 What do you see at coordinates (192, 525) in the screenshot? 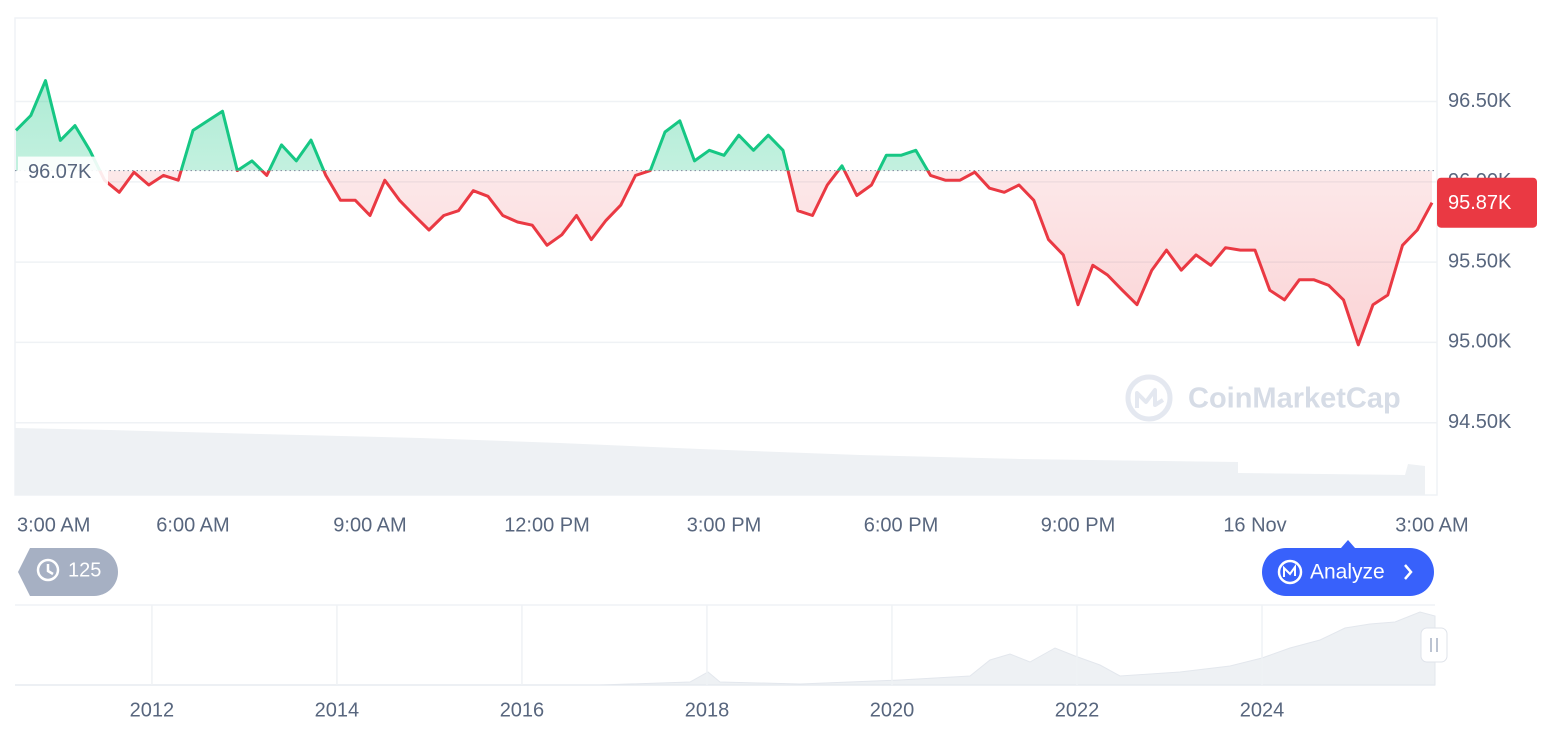
I see `x-tick-label: 6:00 AM` at bounding box center [192, 525].